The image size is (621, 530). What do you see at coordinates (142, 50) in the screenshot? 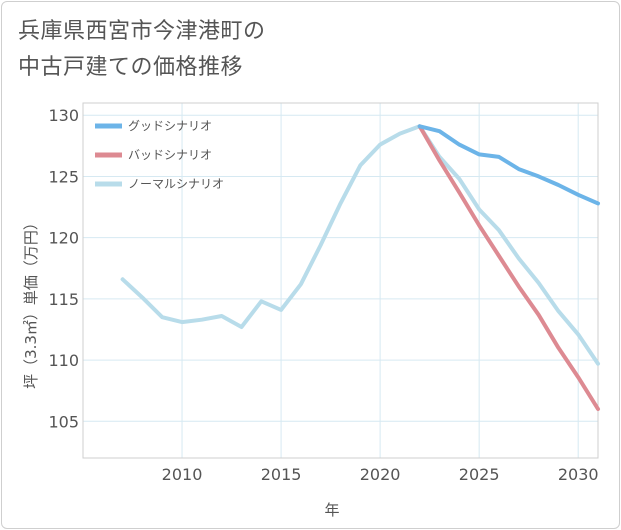
I see `chart-title: 兵庫県西宮市今津港町の 中古戸建ての価格推移` at bounding box center [142, 50].